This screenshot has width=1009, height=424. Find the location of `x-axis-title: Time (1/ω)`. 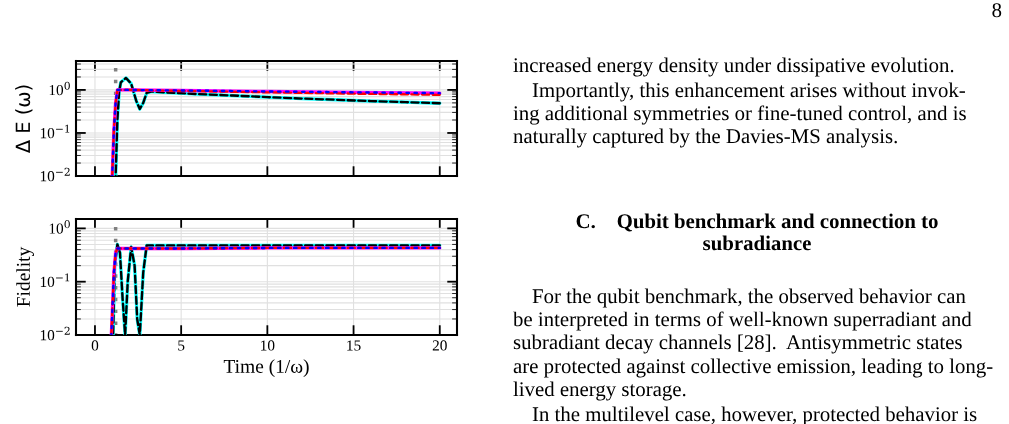

x-axis-title: Time (1/ω) is located at coordinates (266, 368).